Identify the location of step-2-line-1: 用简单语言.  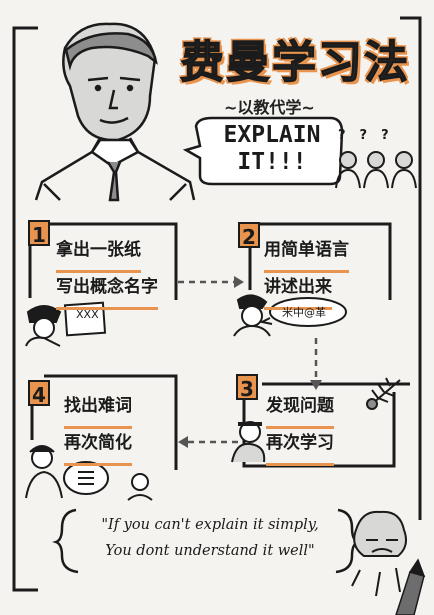
(306, 254).